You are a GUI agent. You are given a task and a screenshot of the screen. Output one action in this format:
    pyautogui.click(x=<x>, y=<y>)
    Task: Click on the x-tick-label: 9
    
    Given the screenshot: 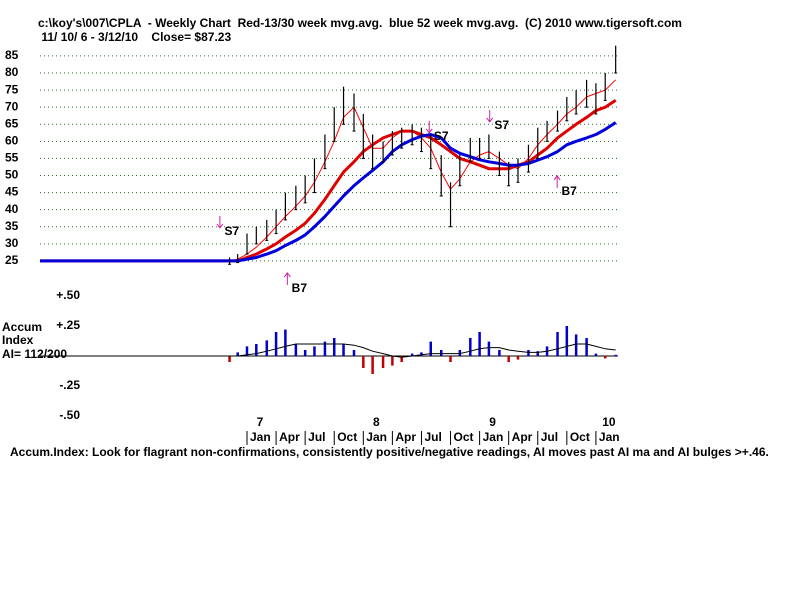 What is the action you would take?
    pyautogui.click(x=492, y=422)
    